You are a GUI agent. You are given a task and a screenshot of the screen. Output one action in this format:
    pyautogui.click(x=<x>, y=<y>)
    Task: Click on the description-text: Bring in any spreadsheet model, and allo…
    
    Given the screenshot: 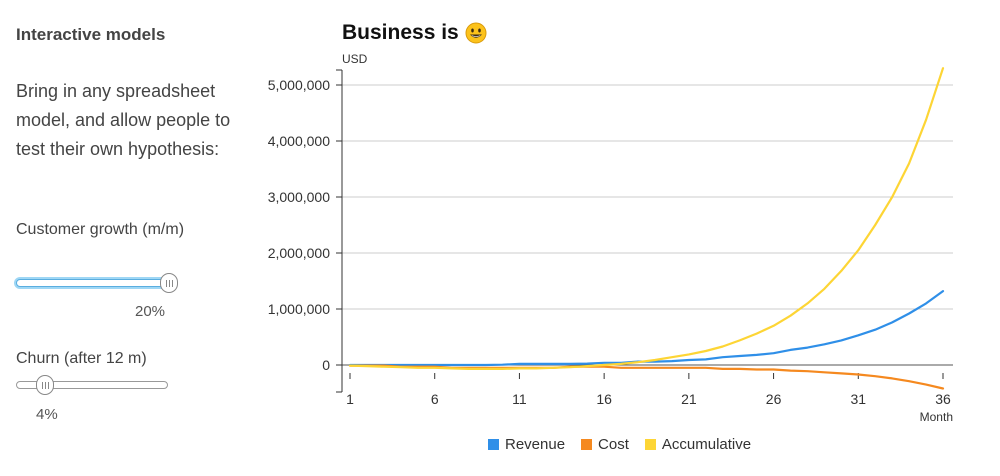 What is the action you would take?
    pyautogui.click(x=123, y=120)
    